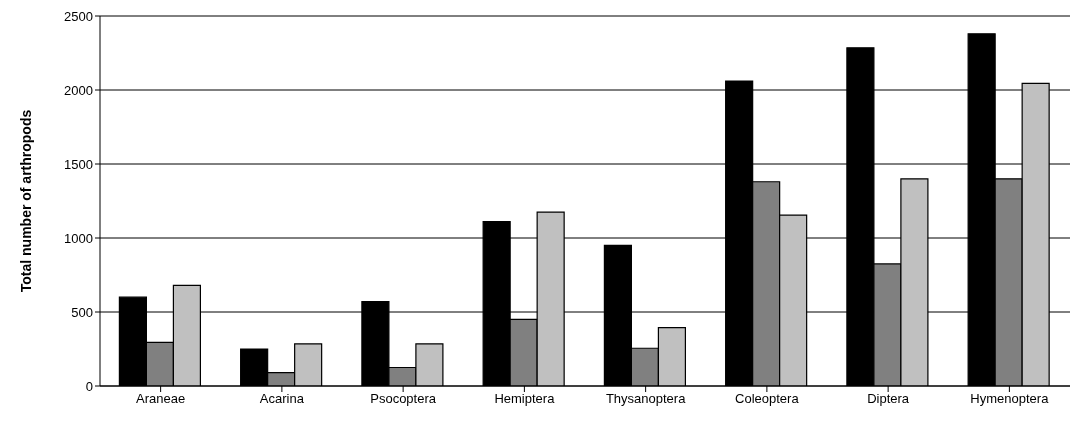  I want to click on x-tick-label: Psocoptera, so click(403, 399).